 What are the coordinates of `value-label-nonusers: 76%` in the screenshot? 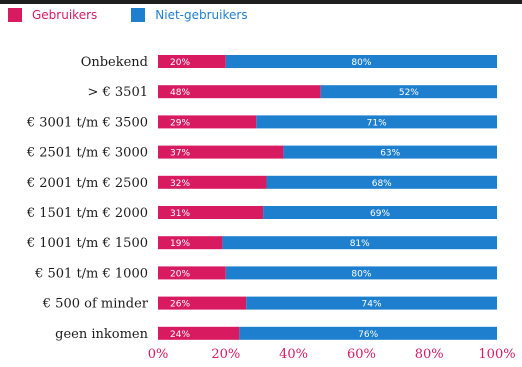 It's located at (368, 335).